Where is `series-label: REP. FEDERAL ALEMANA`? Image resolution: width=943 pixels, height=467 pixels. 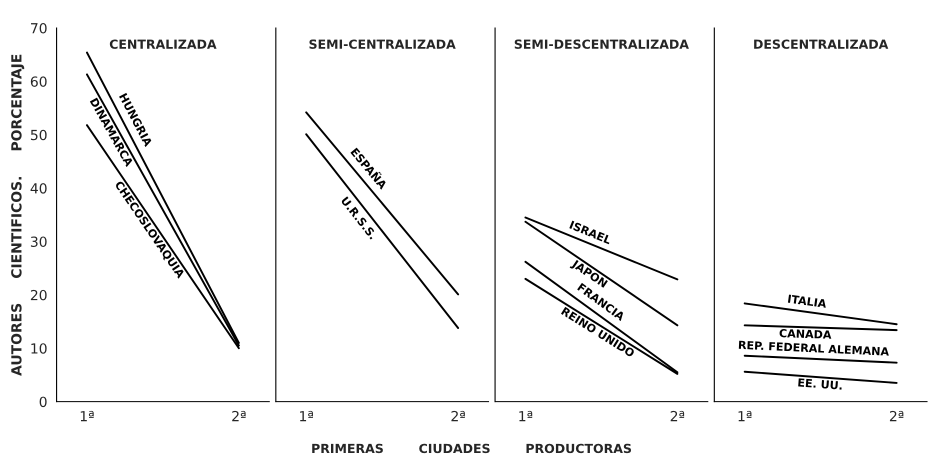
series-label: REP. FEDERAL ALEMANA is located at coordinates (814, 348).